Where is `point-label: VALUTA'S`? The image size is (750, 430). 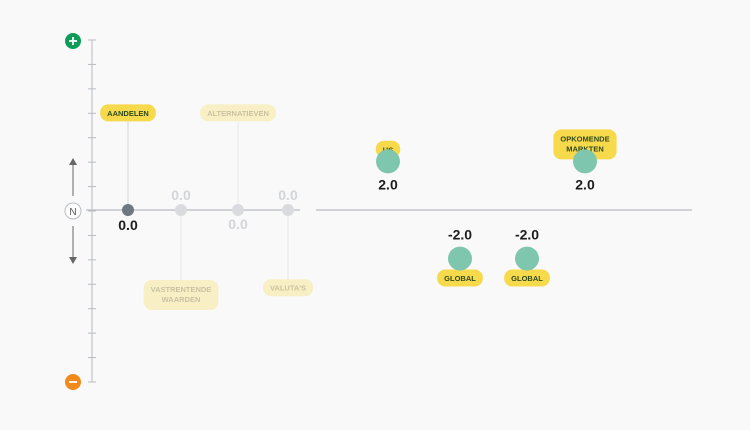 point-label: VALUTA'S is located at coordinates (288, 288).